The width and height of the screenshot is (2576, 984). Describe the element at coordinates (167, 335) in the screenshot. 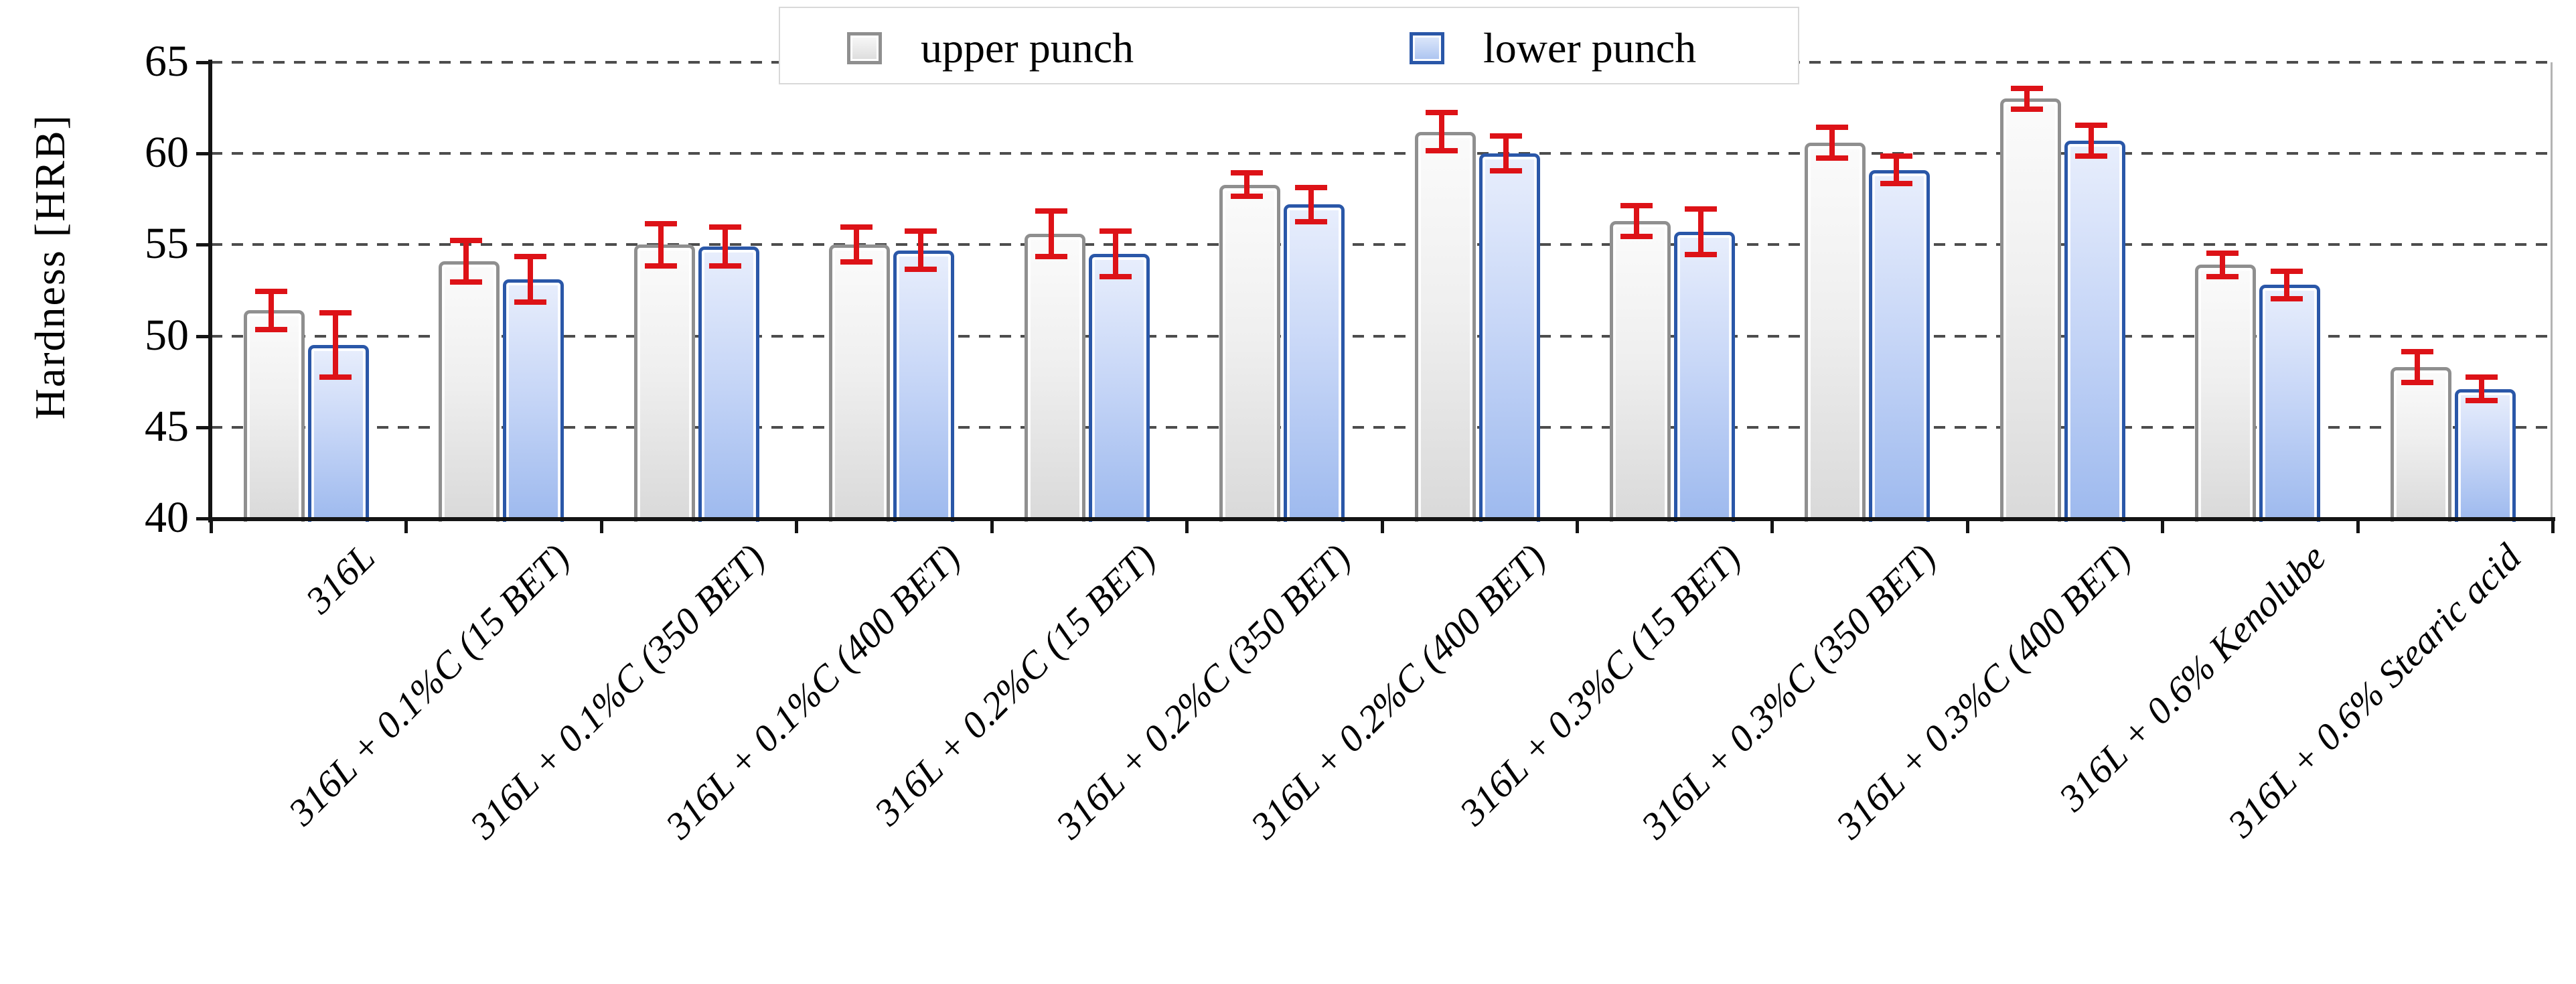

I see `y-tick-label-50: 50` at that location.